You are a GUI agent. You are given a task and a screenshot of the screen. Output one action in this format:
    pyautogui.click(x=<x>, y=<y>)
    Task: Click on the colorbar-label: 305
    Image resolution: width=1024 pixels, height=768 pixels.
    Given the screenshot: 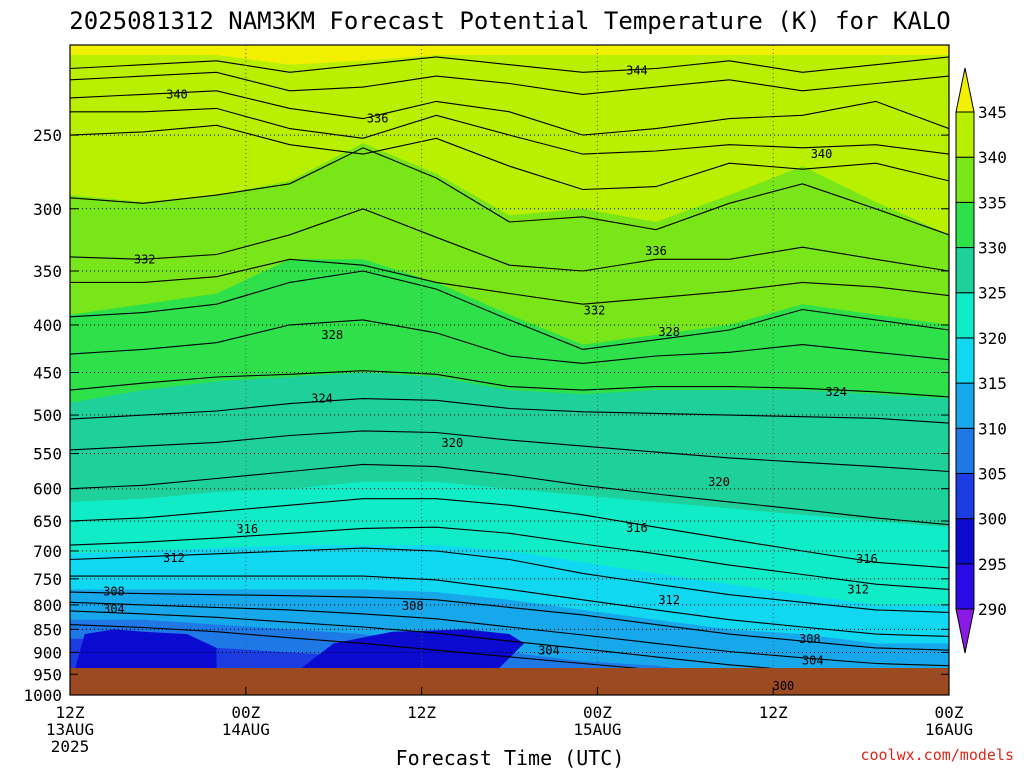 What is the action you would take?
    pyautogui.click(x=992, y=473)
    